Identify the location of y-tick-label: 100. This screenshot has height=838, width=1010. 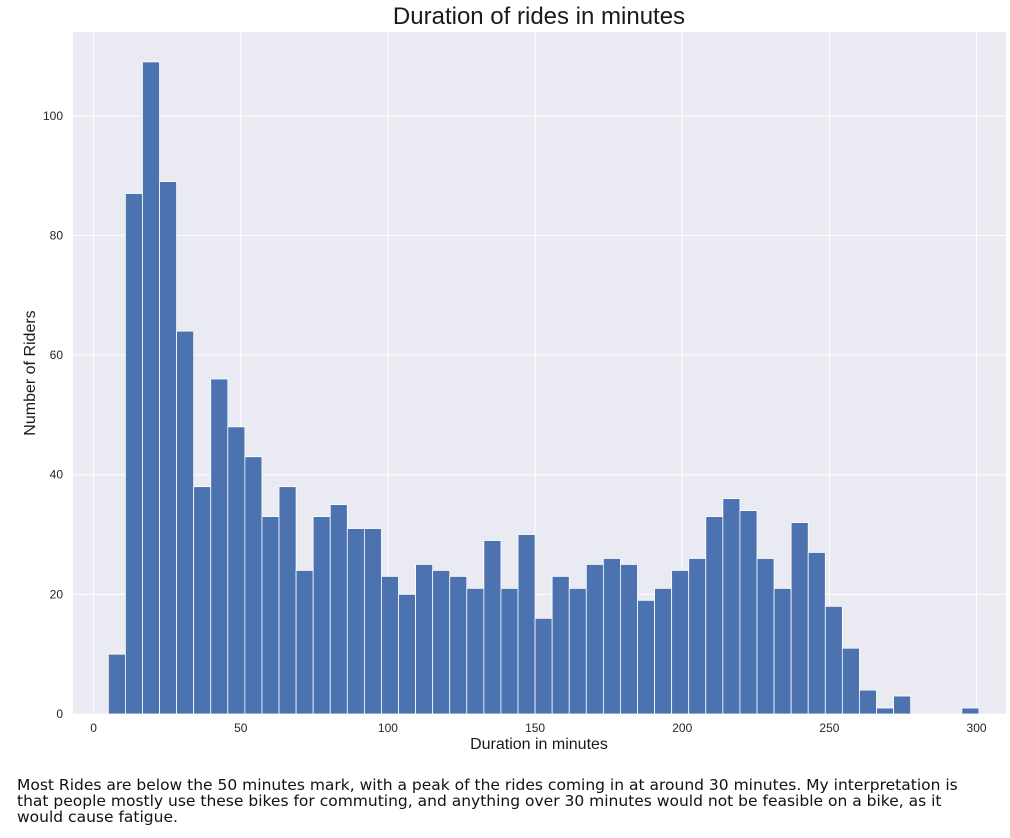
(53, 116).